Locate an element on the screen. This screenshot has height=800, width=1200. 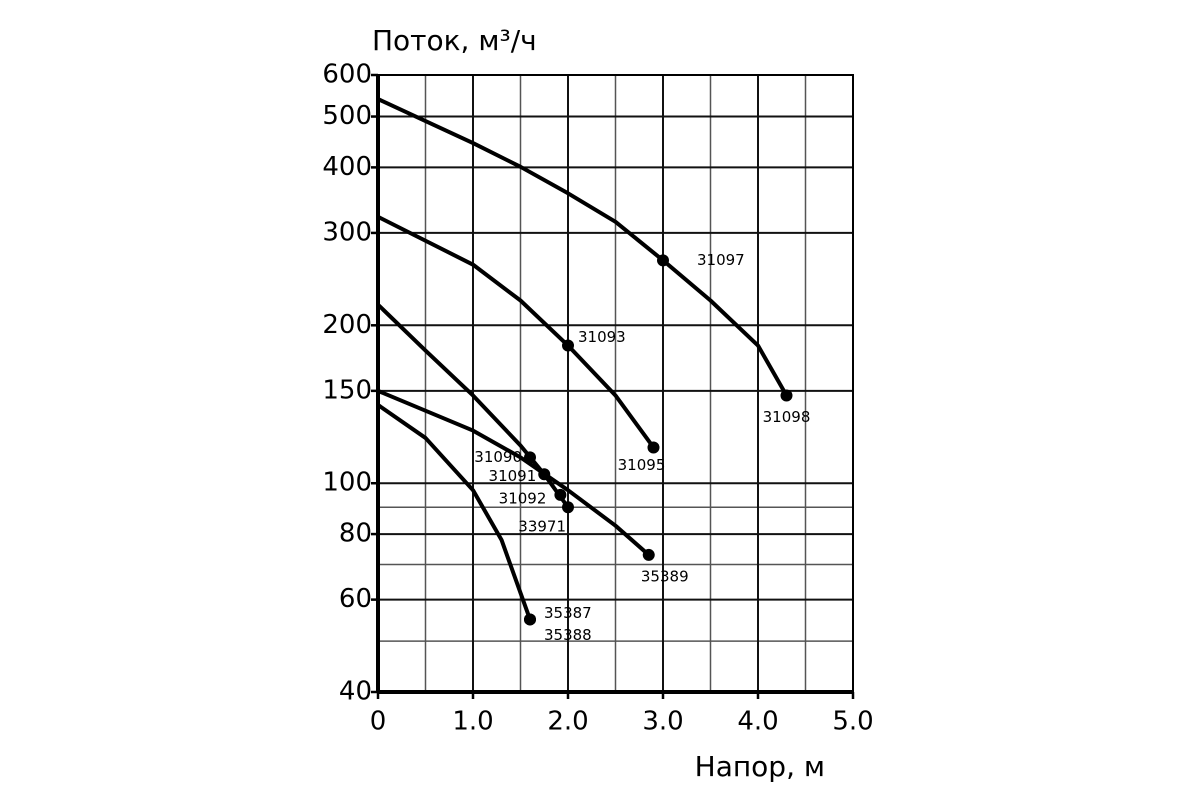
x-tick-label: 3.0 is located at coordinates (662, 722).